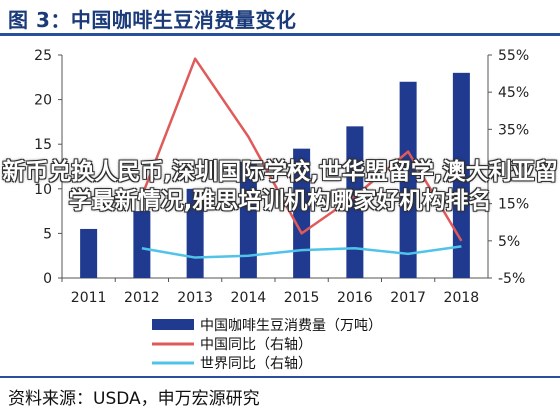 Image resolution: width=560 pixels, height=411 pixels. I want to click on x-tick-label: 2013, so click(195, 298).